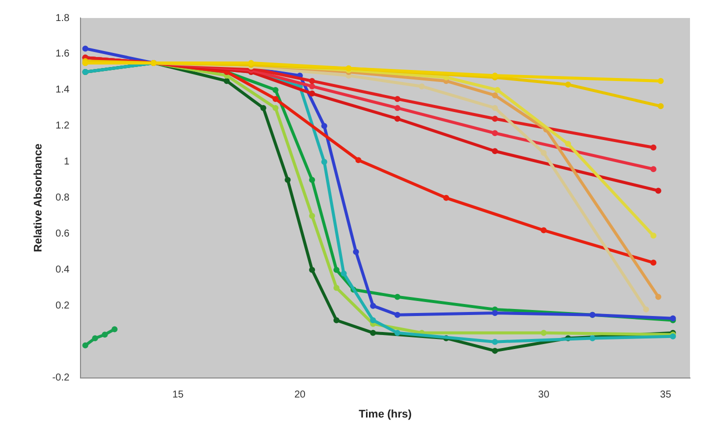  What do you see at coordinates (385, 414) in the screenshot?
I see `x-axis-title: Time (hrs)` at bounding box center [385, 414].